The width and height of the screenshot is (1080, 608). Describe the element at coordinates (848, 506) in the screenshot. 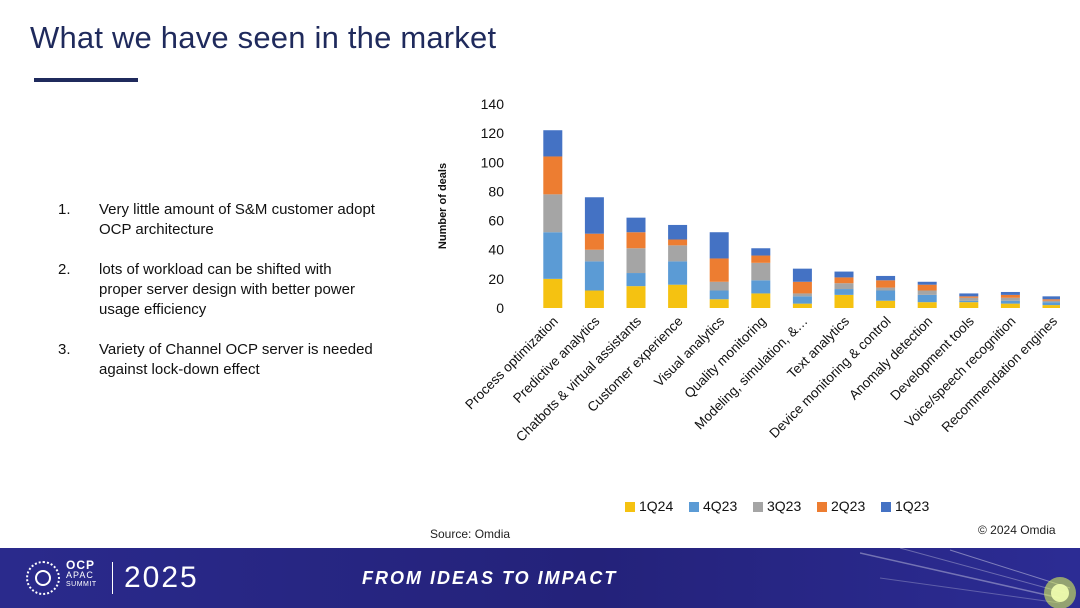

I see `legend-label: 2Q23` at that location.